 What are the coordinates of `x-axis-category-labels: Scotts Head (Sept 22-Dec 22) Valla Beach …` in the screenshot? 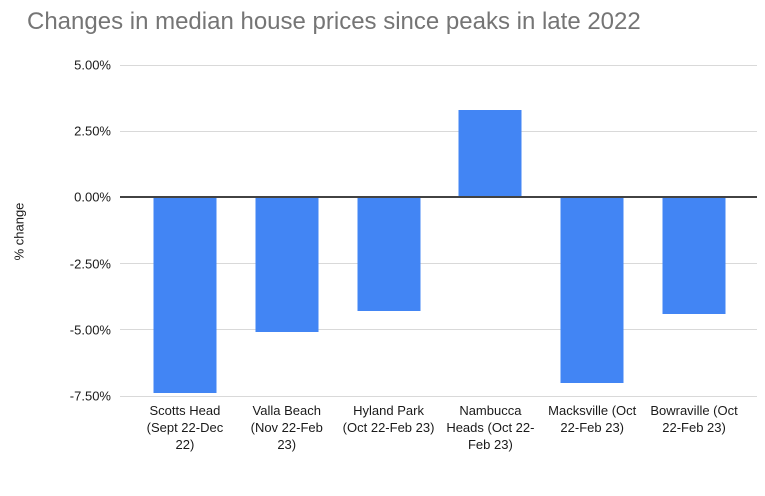 It's located at (439, 427).